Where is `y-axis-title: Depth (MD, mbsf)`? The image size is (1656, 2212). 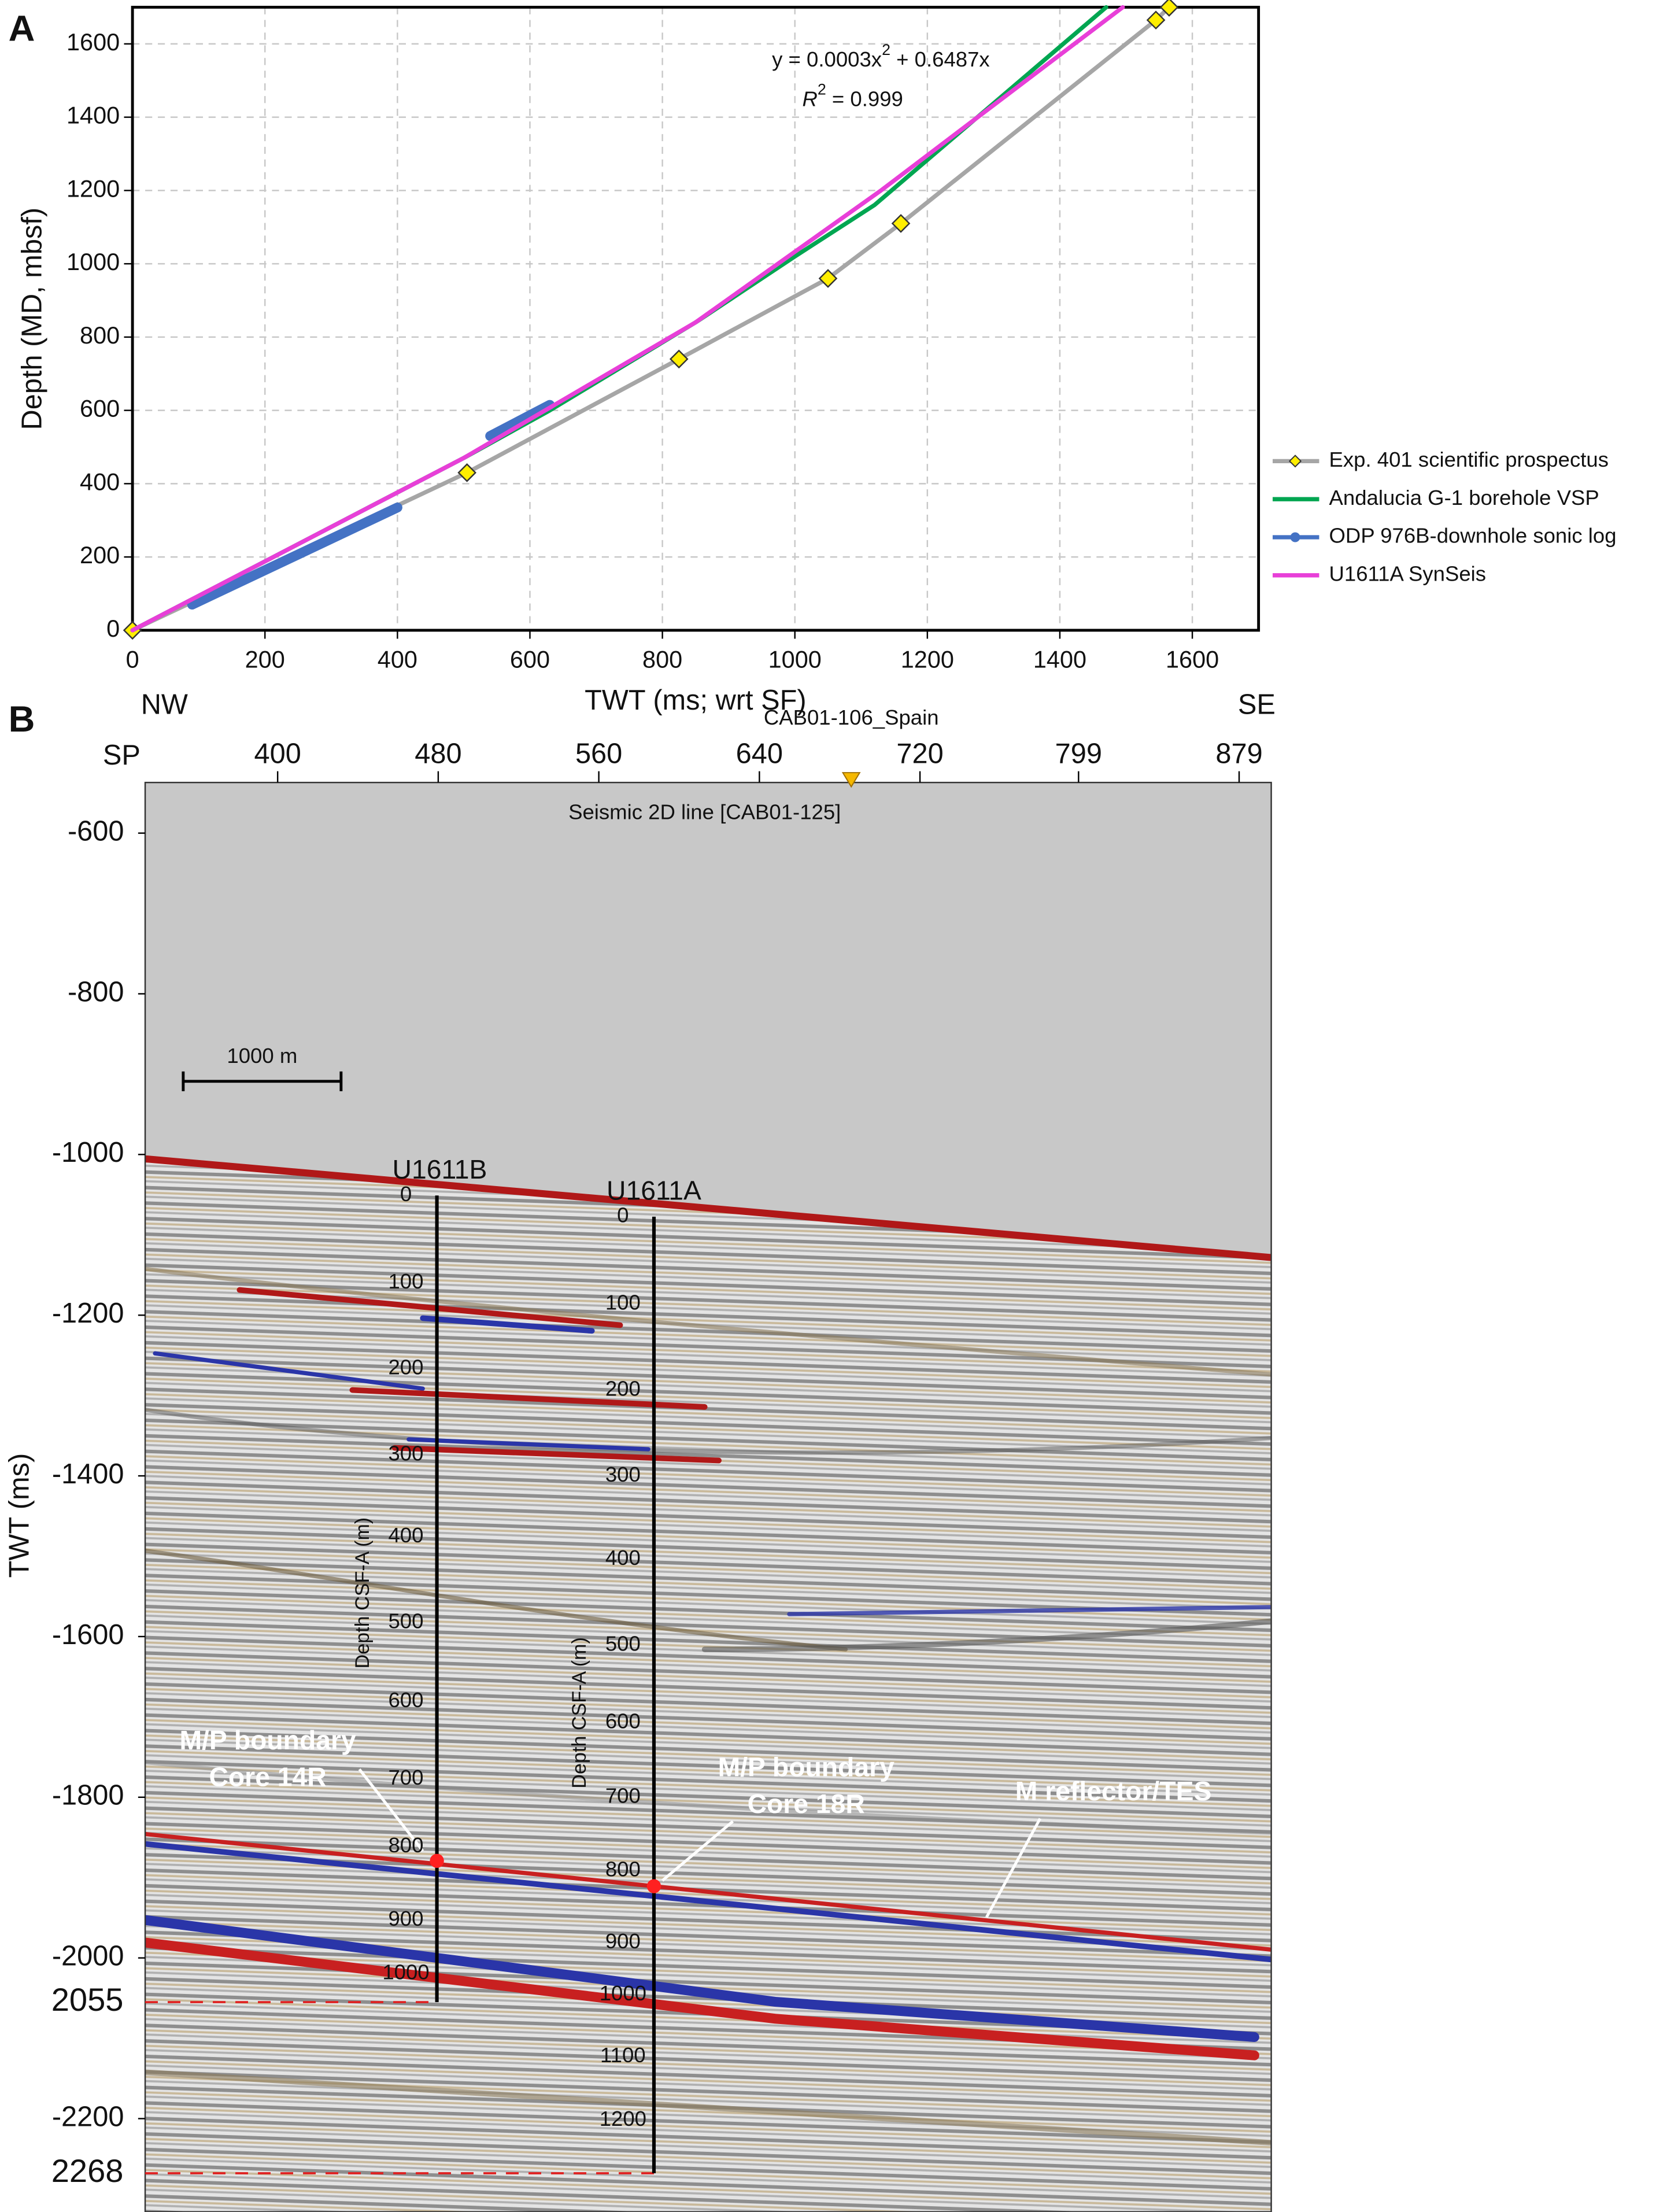 y-axis-title: Depth (MD, mbsf) is located at coordinates (31, 319).